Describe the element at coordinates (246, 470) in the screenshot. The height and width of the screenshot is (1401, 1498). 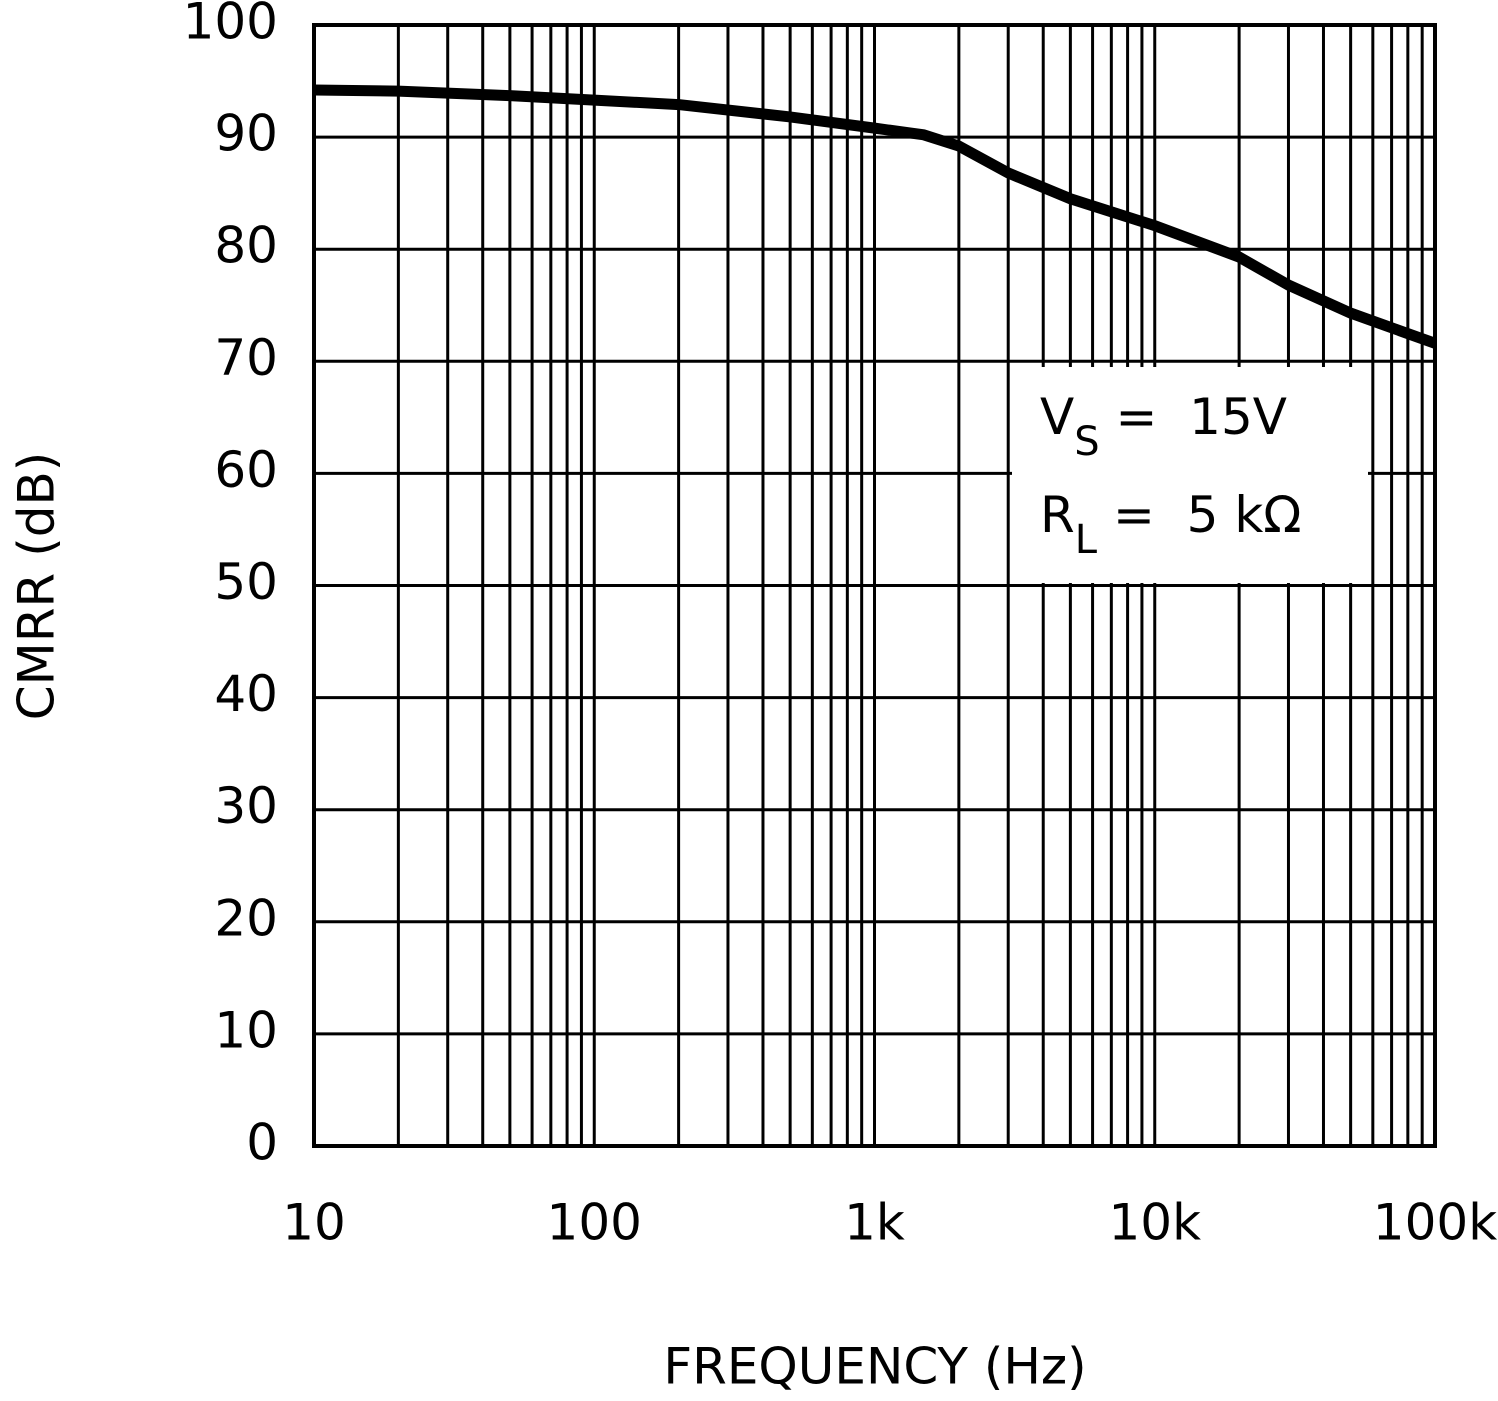
I see `y-tick-label: 60` at that location.